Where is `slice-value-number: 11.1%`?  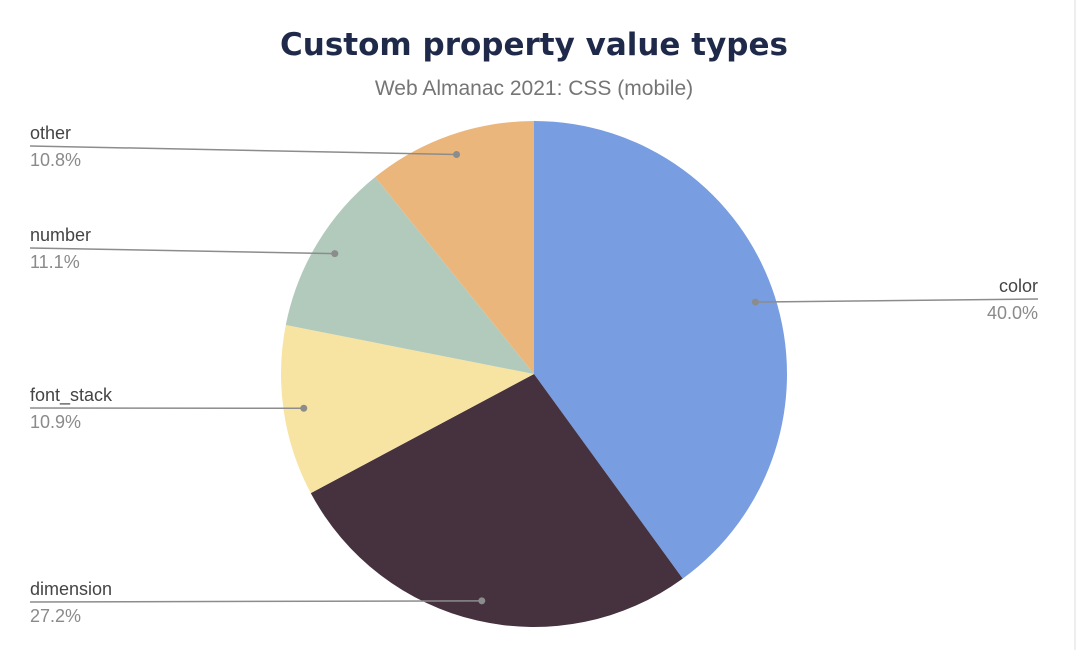
slice-value-number: 11.1% is located at coordinates (55, 262).